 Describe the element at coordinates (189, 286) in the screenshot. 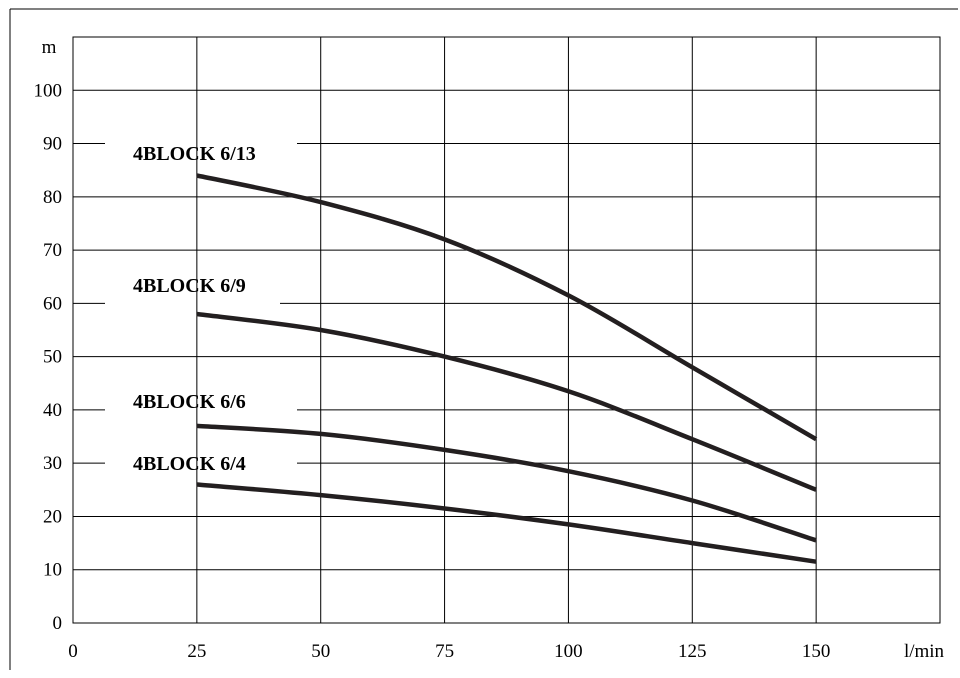

I see `series-label: 4BLOCK 6/9` at that location.